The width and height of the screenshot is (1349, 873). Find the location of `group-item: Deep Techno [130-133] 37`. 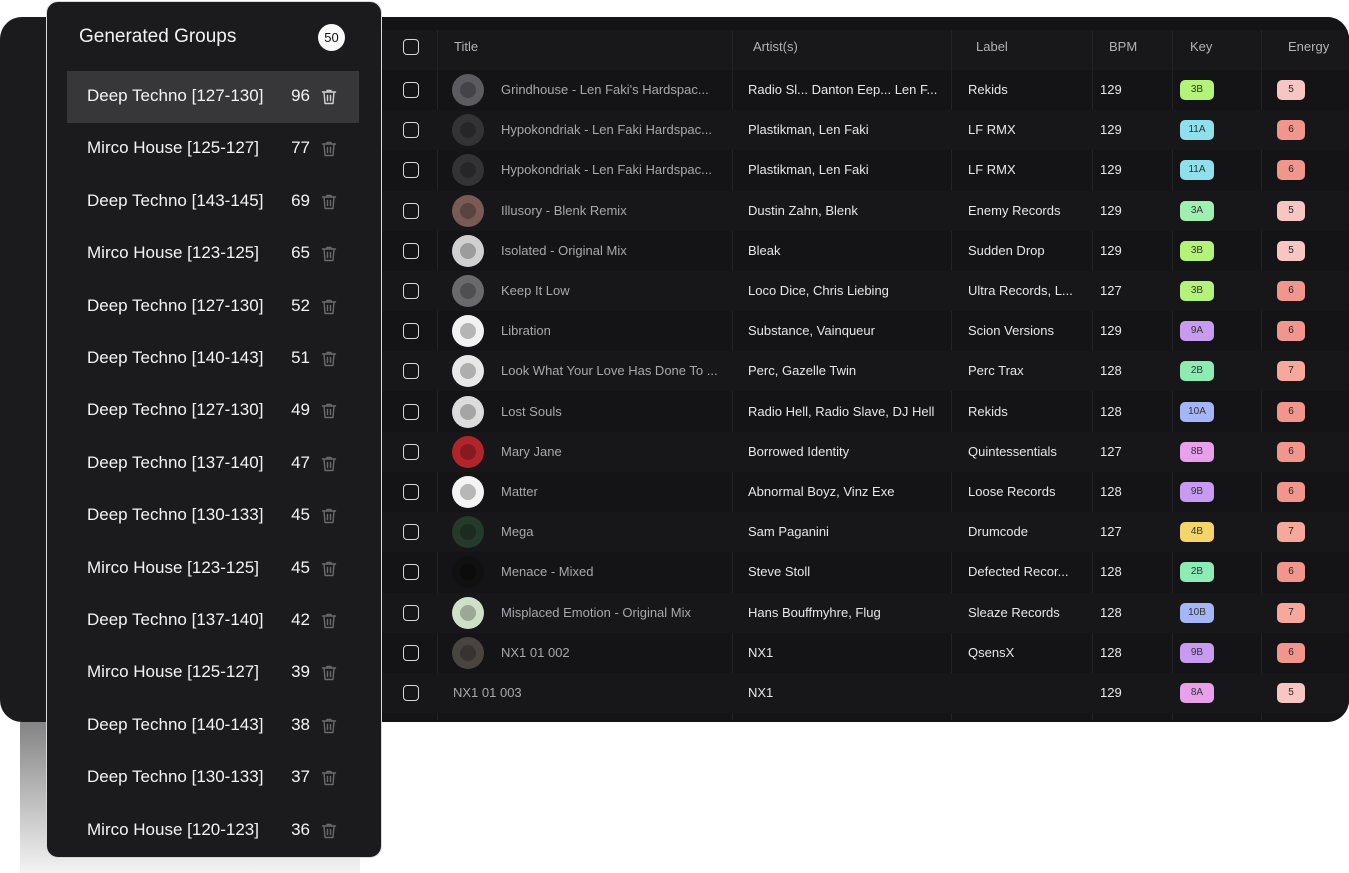

group-item: Deep Techno [130-133] 37 is located at coordinates (213, 778).